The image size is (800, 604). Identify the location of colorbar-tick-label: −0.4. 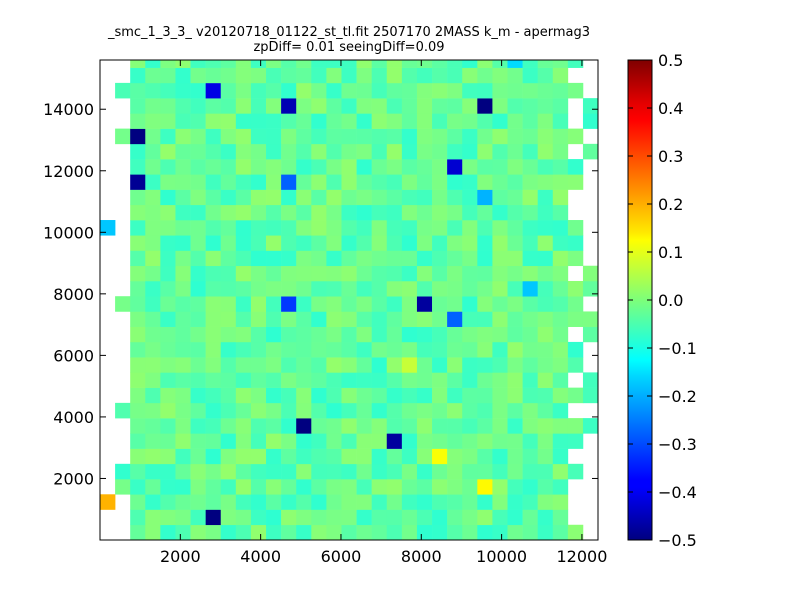
(677, 492).